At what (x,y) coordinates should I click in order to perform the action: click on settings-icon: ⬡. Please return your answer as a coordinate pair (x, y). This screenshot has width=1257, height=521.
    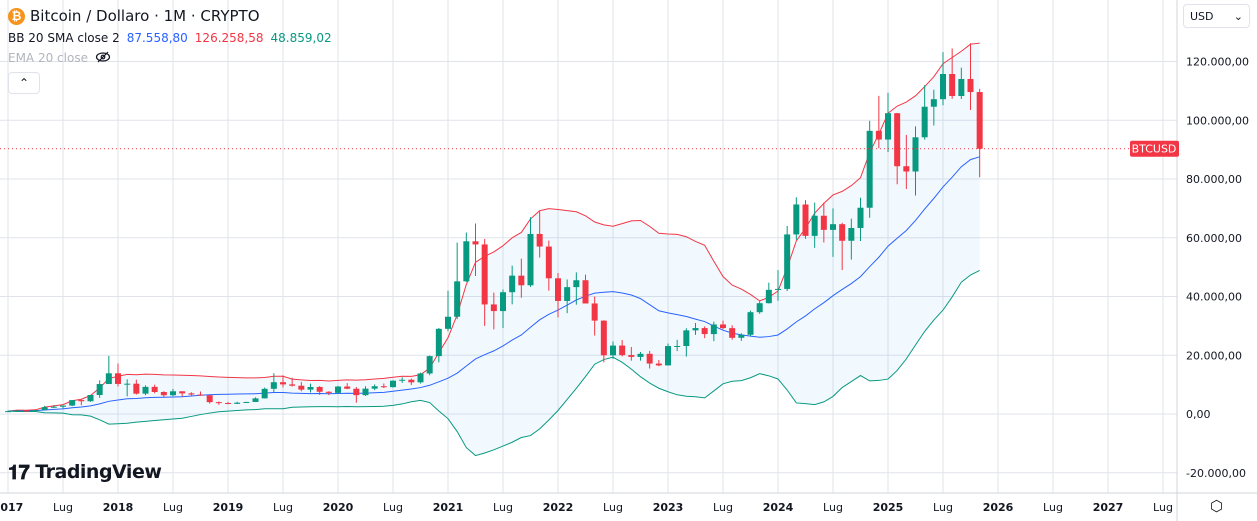
    Looking at the image, I should click on (1217, 506).